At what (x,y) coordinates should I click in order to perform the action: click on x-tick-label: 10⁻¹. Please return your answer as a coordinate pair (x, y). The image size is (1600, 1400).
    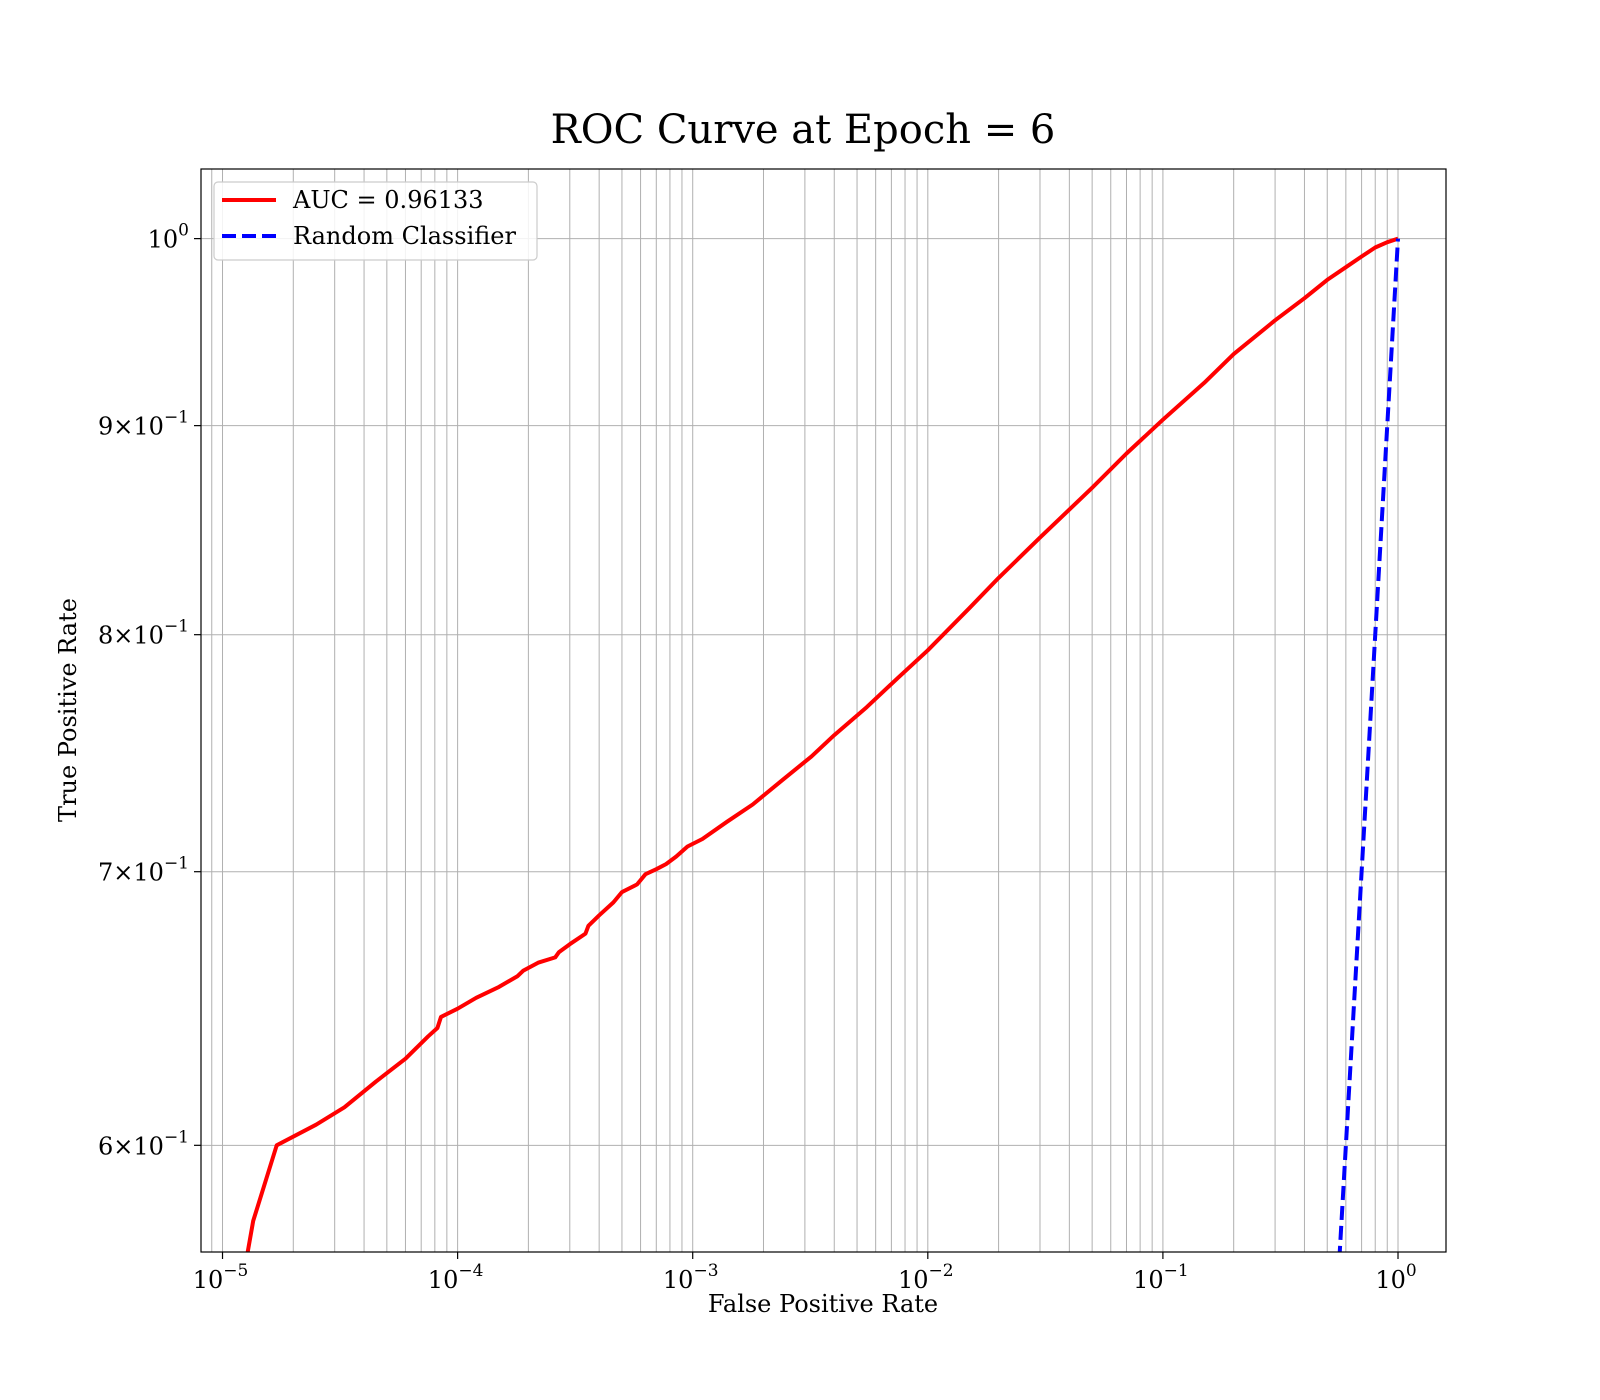
    Looking at the image, I should click on (1161, 1277).